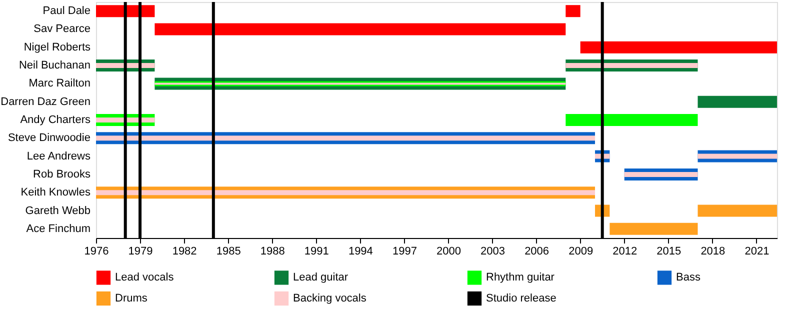 This screenshot has height=330, width=800. I want to click on x-tick-label: 2003, so click(493, 252).